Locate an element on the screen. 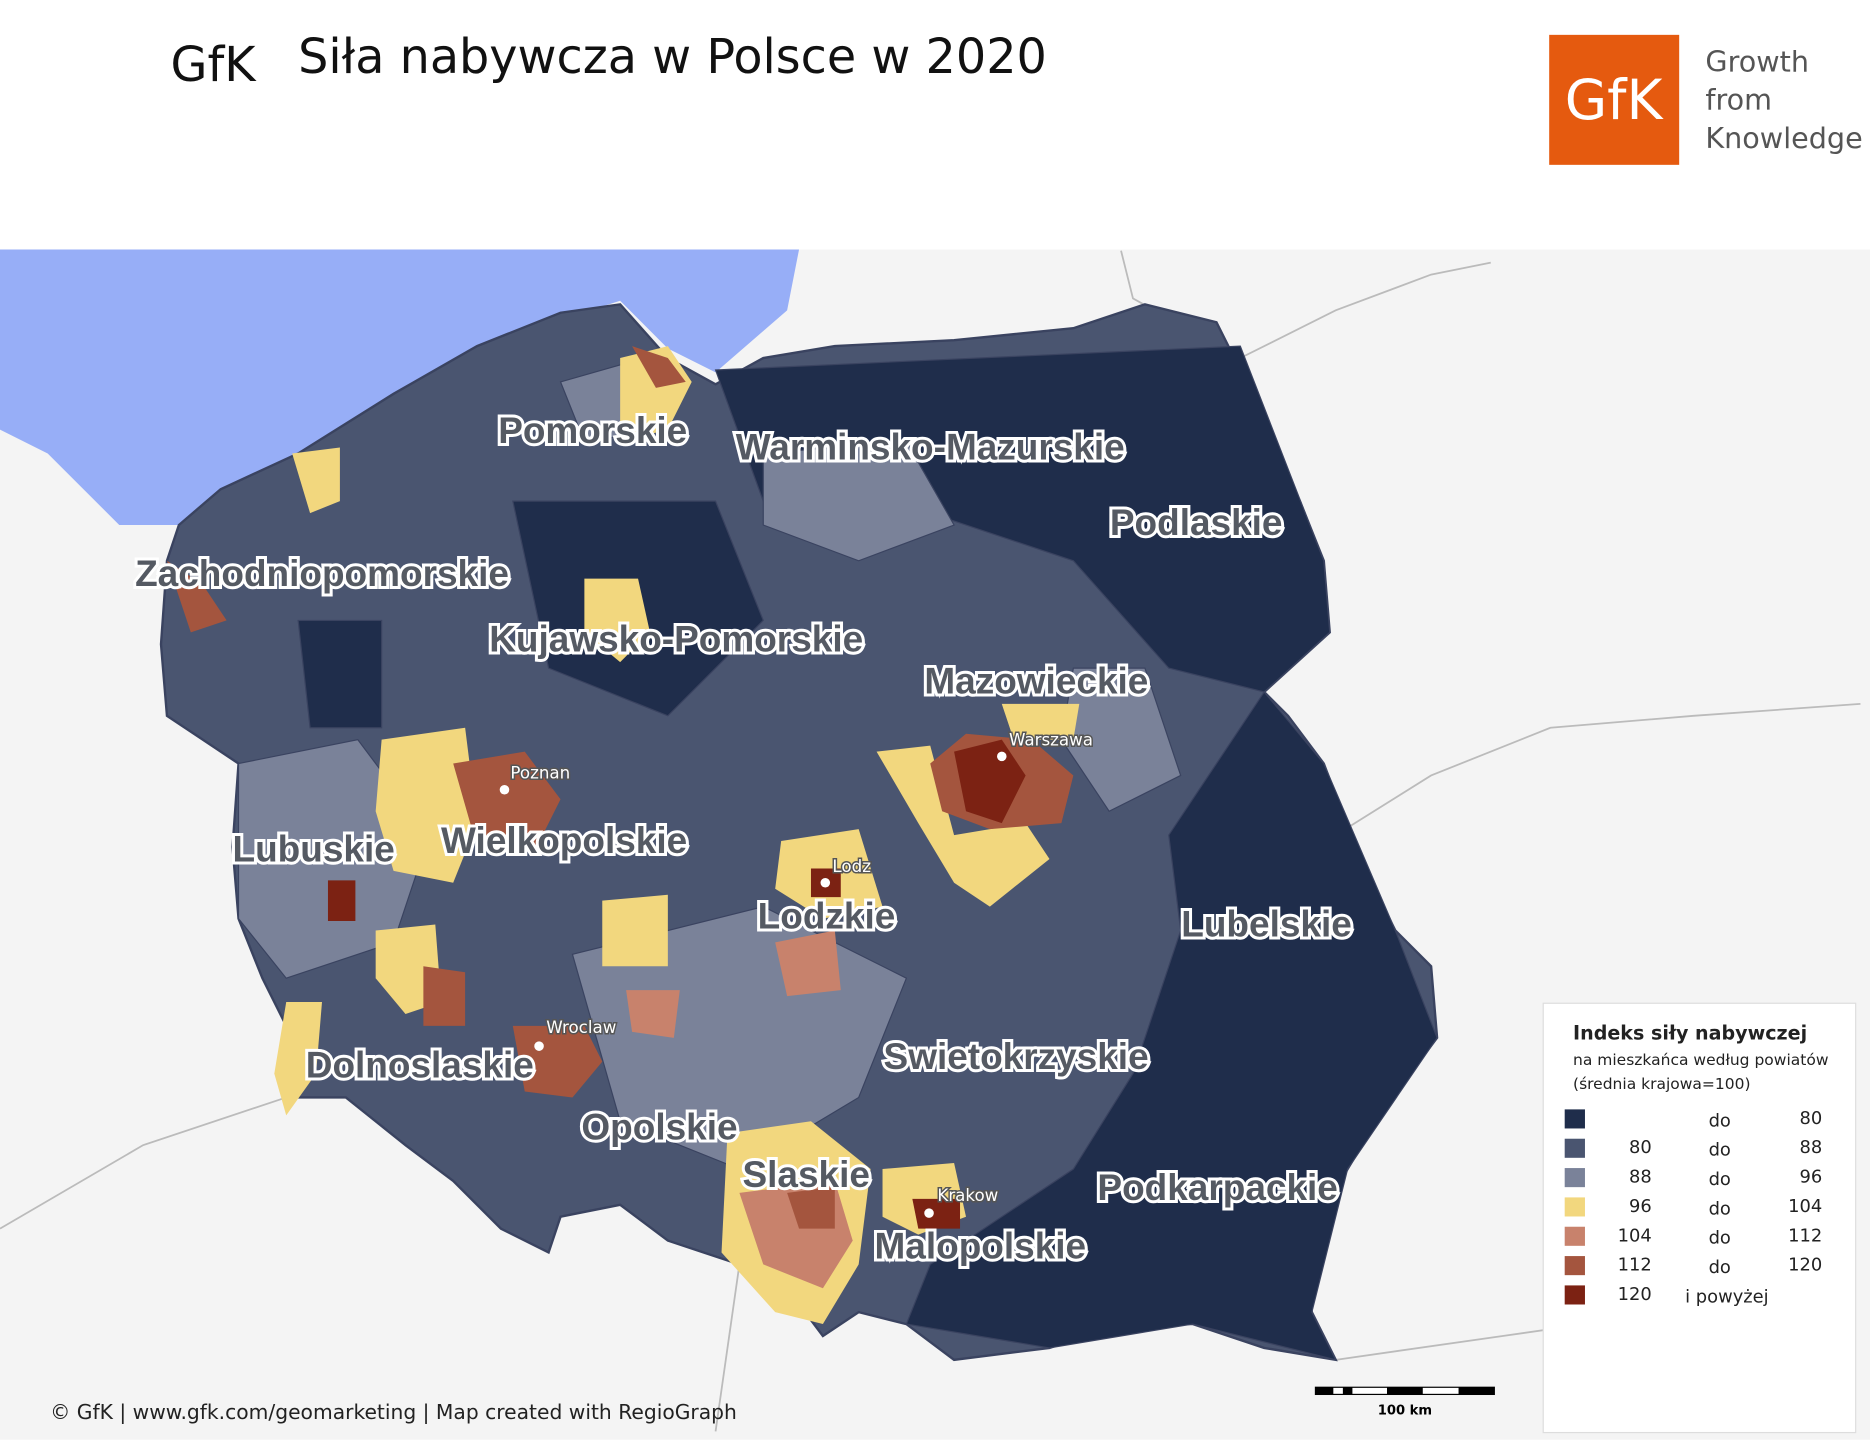 The height and width of the screenshot is (1440, 1870). logo-box is located at coordinates (1614, 99).